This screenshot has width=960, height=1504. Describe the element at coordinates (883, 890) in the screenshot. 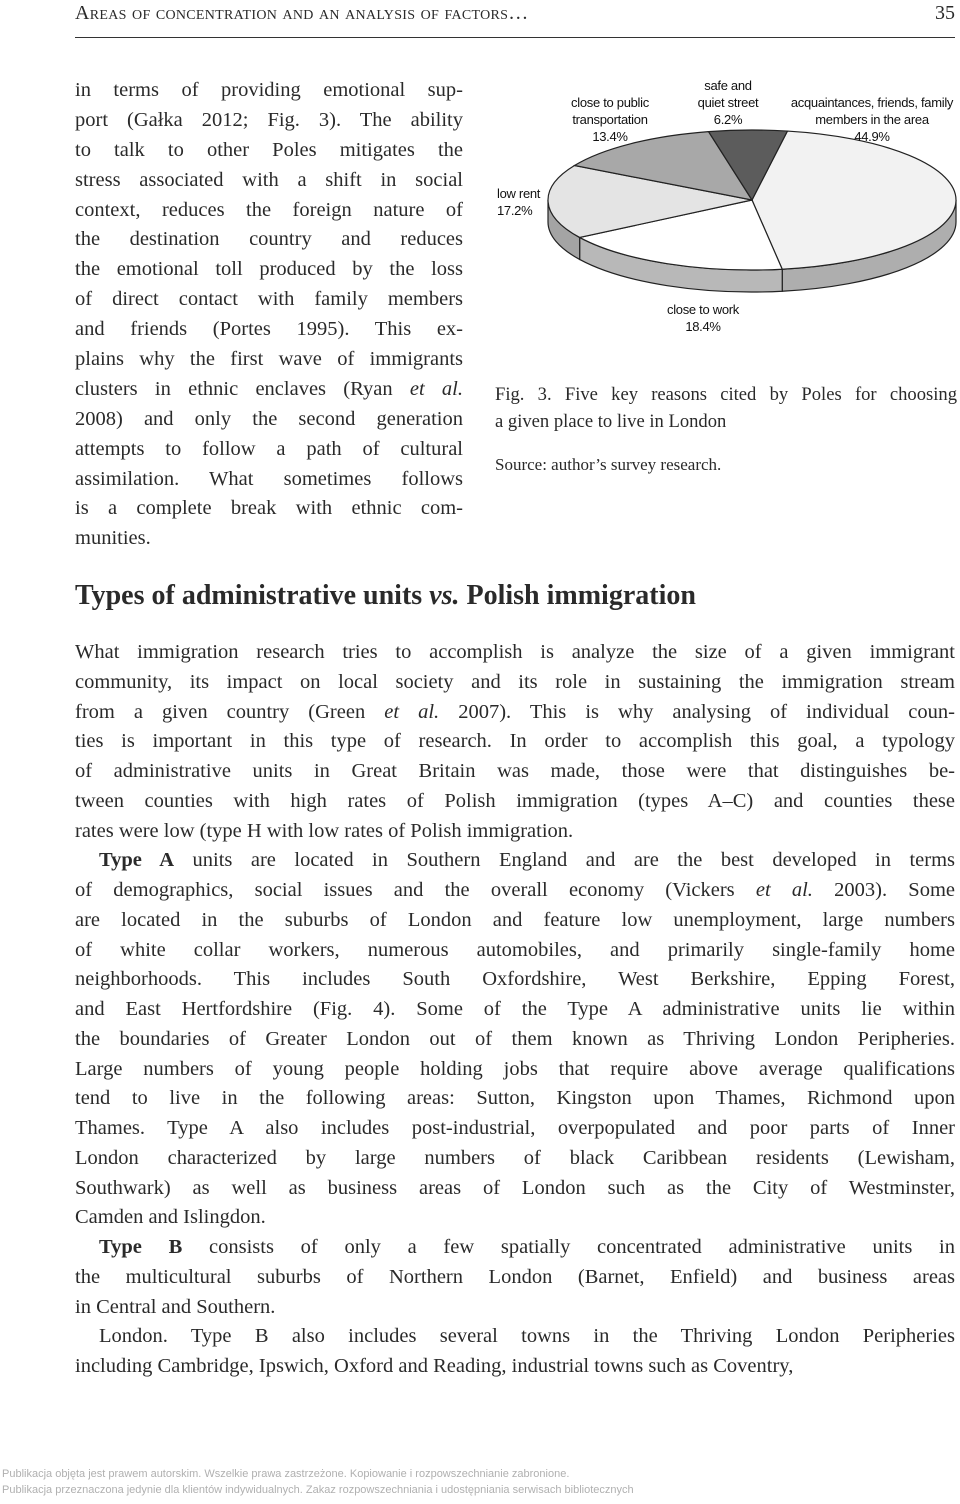

I see `text-run: 2003). Some` at that location.